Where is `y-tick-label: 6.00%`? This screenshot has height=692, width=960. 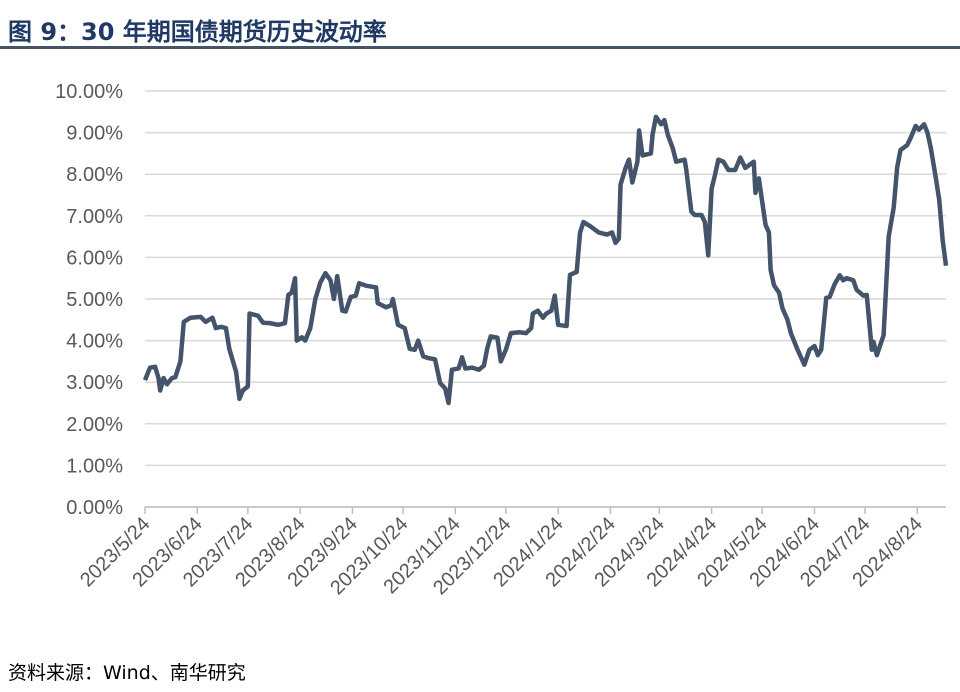 y-tick-label: 6.00% is located at coordinates (94, 258).